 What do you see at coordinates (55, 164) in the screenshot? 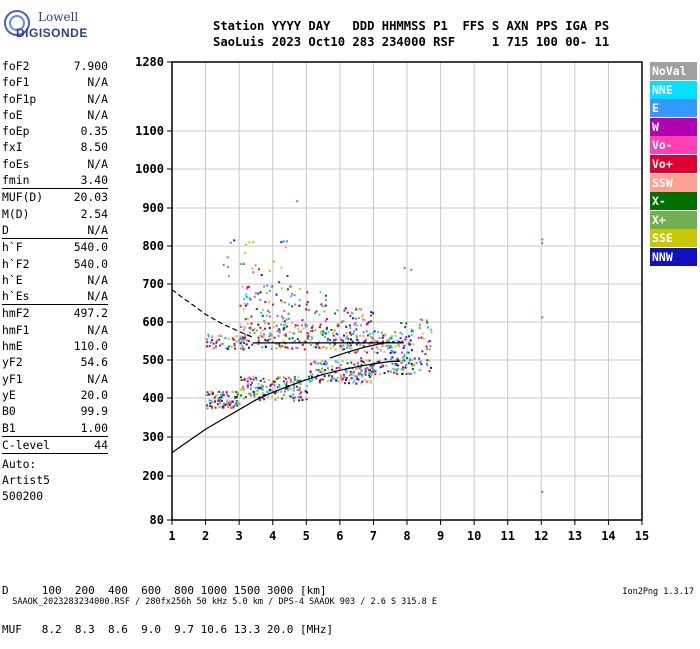
I see `parameter-row: foEs N/A` at bounding box center [55, 164].